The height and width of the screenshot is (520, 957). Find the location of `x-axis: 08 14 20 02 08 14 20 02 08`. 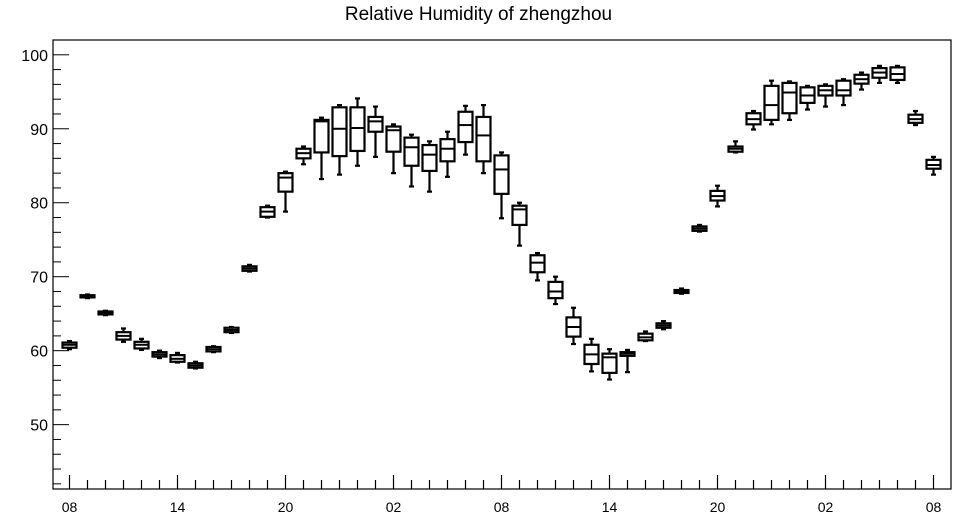

x-axis: 08 14 20 02 08 14 20 02 08 is located at coordinates (502, 495).